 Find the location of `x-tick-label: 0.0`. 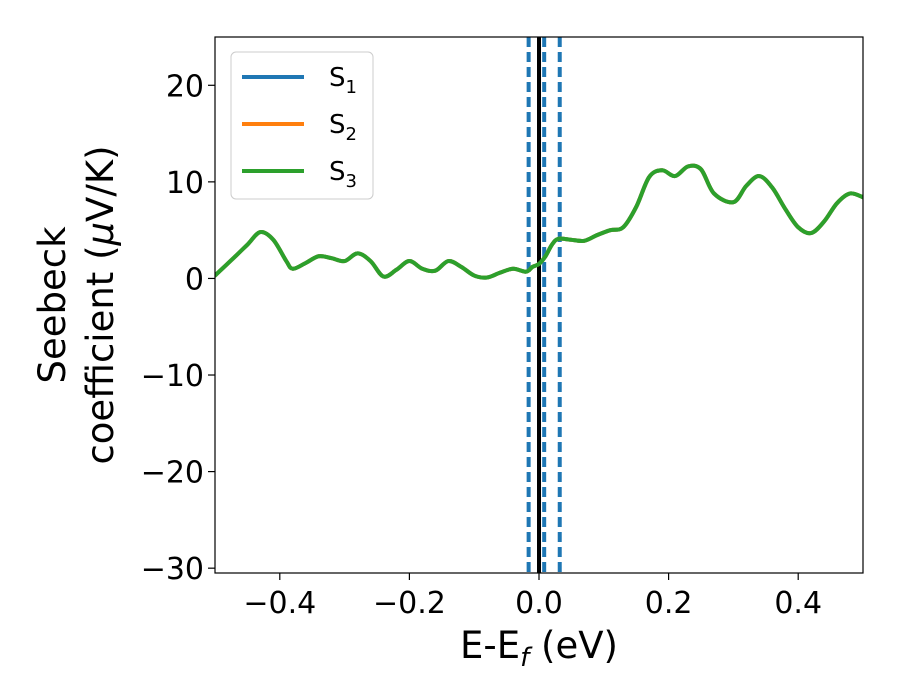

x-tick-label: 0.0 is located at coordinates (539, 603).